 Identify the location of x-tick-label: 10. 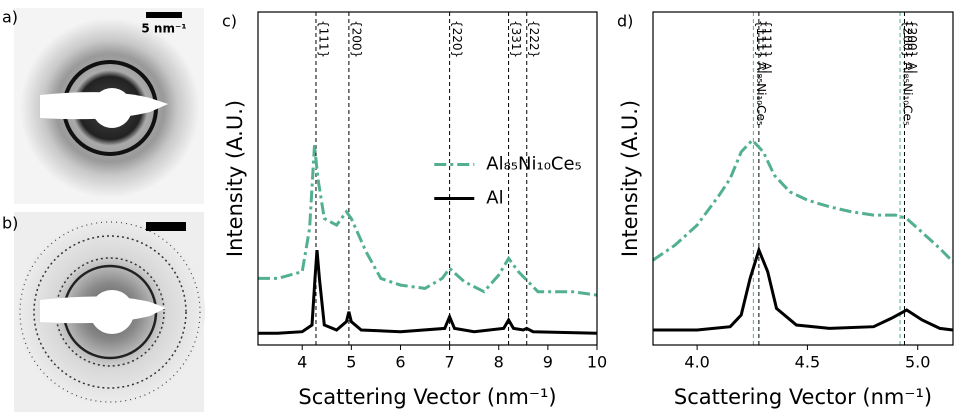
(597, 362).